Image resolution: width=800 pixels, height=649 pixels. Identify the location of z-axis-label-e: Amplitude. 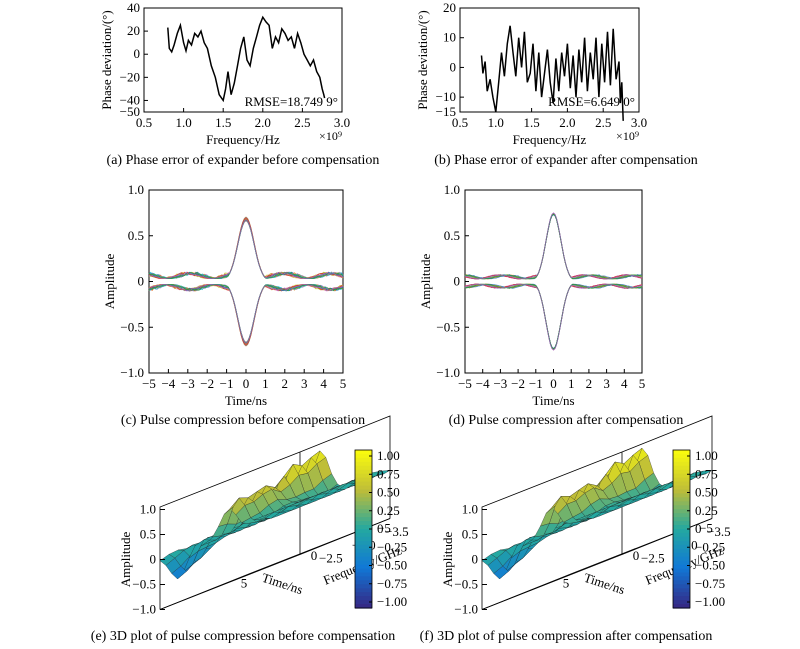
(125, 559).